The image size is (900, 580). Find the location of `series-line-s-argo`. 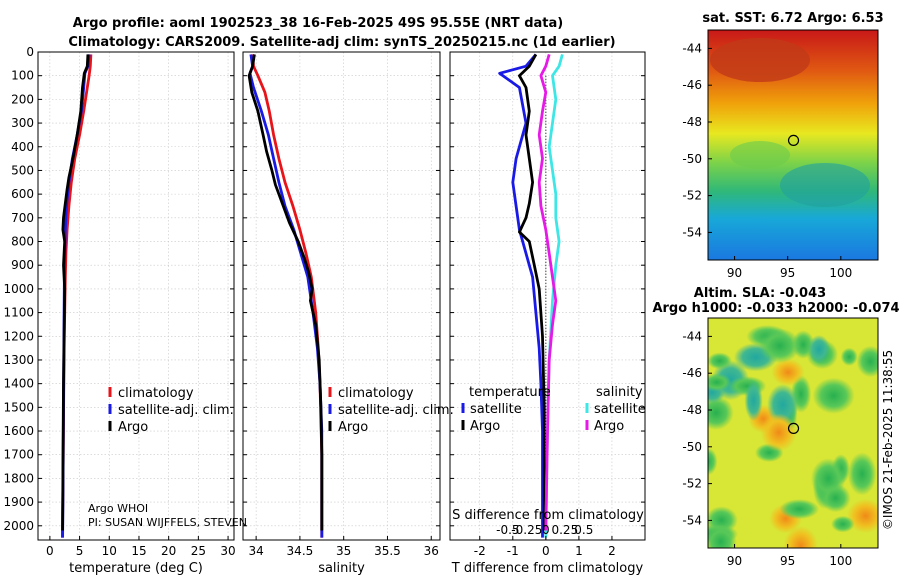

series-line-s-argo is located at coordinates (547, 292).